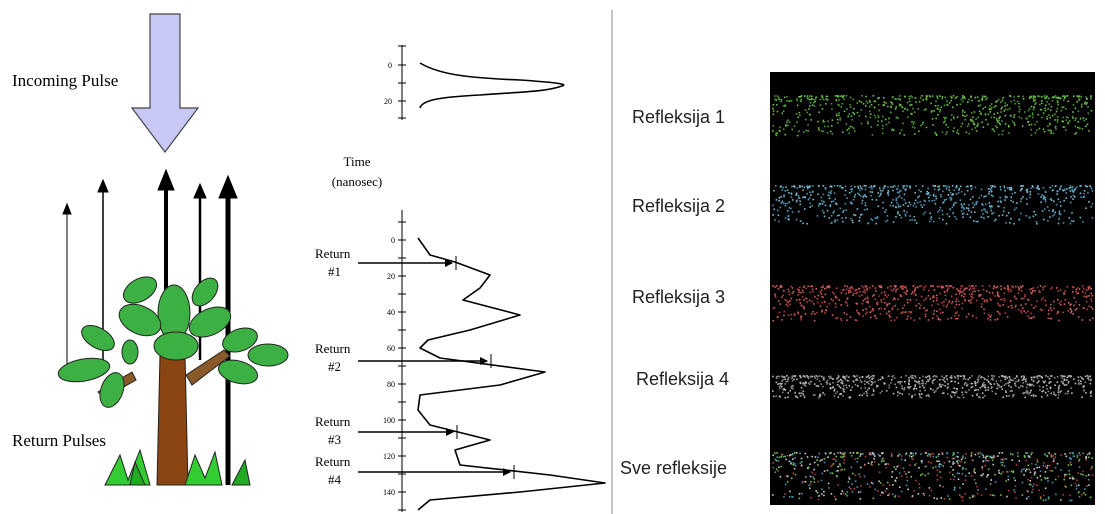 This screenshot has width=1105, height=514. What do you see at coordinates (389, 456) in the screenshot?
I see `tick-label: 120` at bounding box center [389, 456].